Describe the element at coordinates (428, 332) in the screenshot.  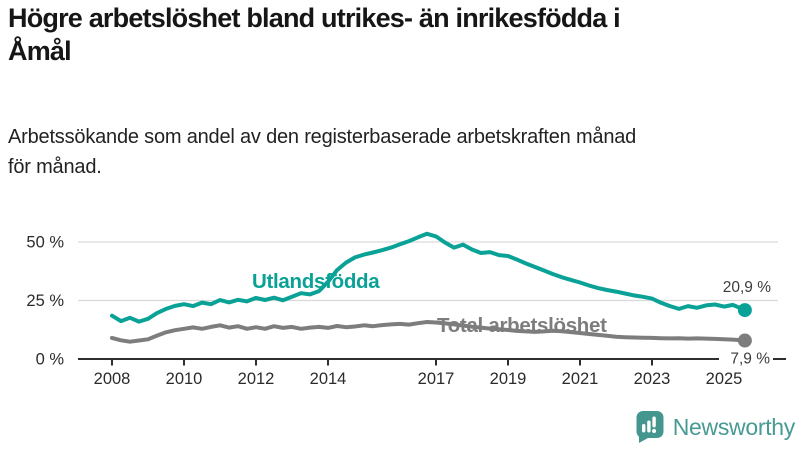
I see `series-line-total` at that location.